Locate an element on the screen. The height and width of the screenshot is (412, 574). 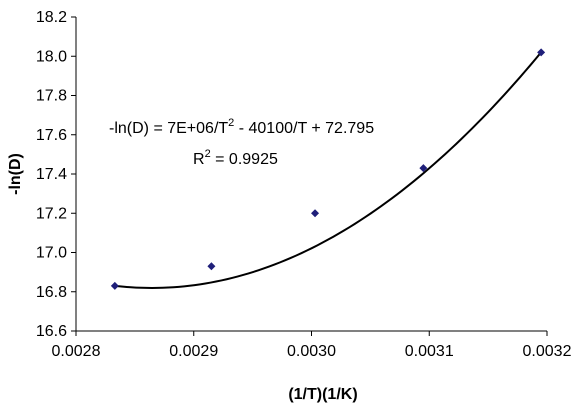
x-tick-label: 0.0028 is located at coordinates (76, 351).